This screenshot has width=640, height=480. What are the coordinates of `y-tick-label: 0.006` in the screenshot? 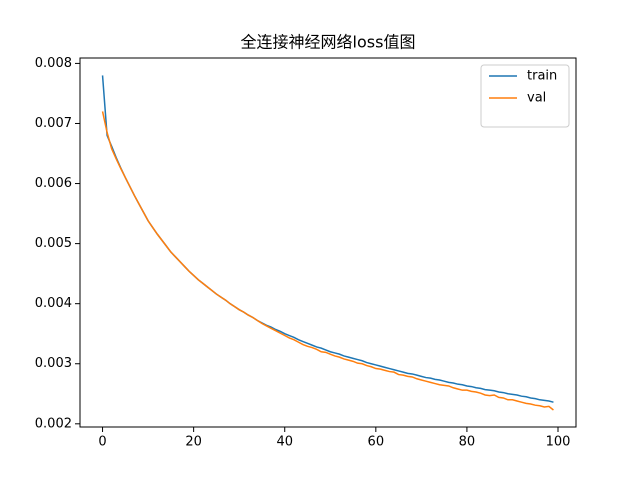 It's located at (53, 183).